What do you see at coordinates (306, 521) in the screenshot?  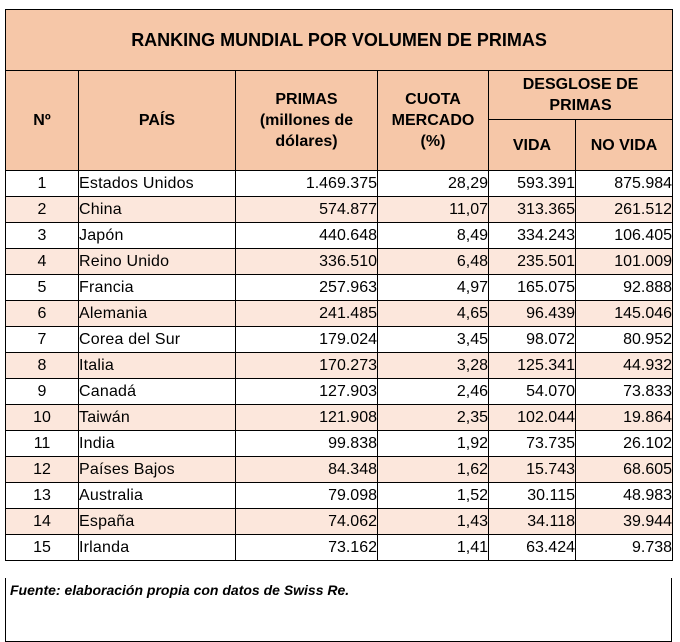 I see `cell-premiums: 74.062` at bounding box center [306, 521].